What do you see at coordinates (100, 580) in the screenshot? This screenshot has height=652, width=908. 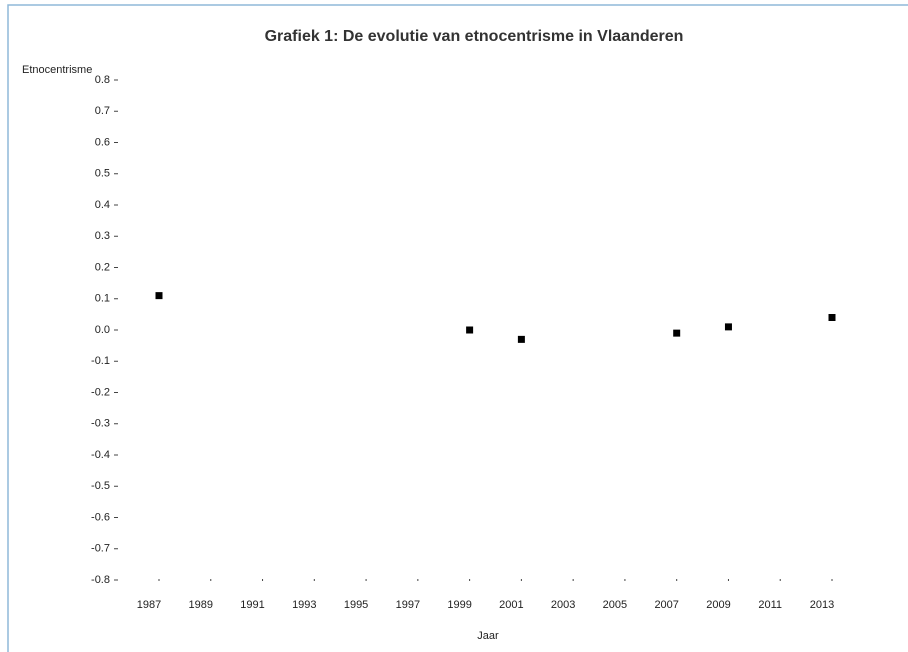 I see `y-tick-label: -0.8` at bounding box center [100, 580].